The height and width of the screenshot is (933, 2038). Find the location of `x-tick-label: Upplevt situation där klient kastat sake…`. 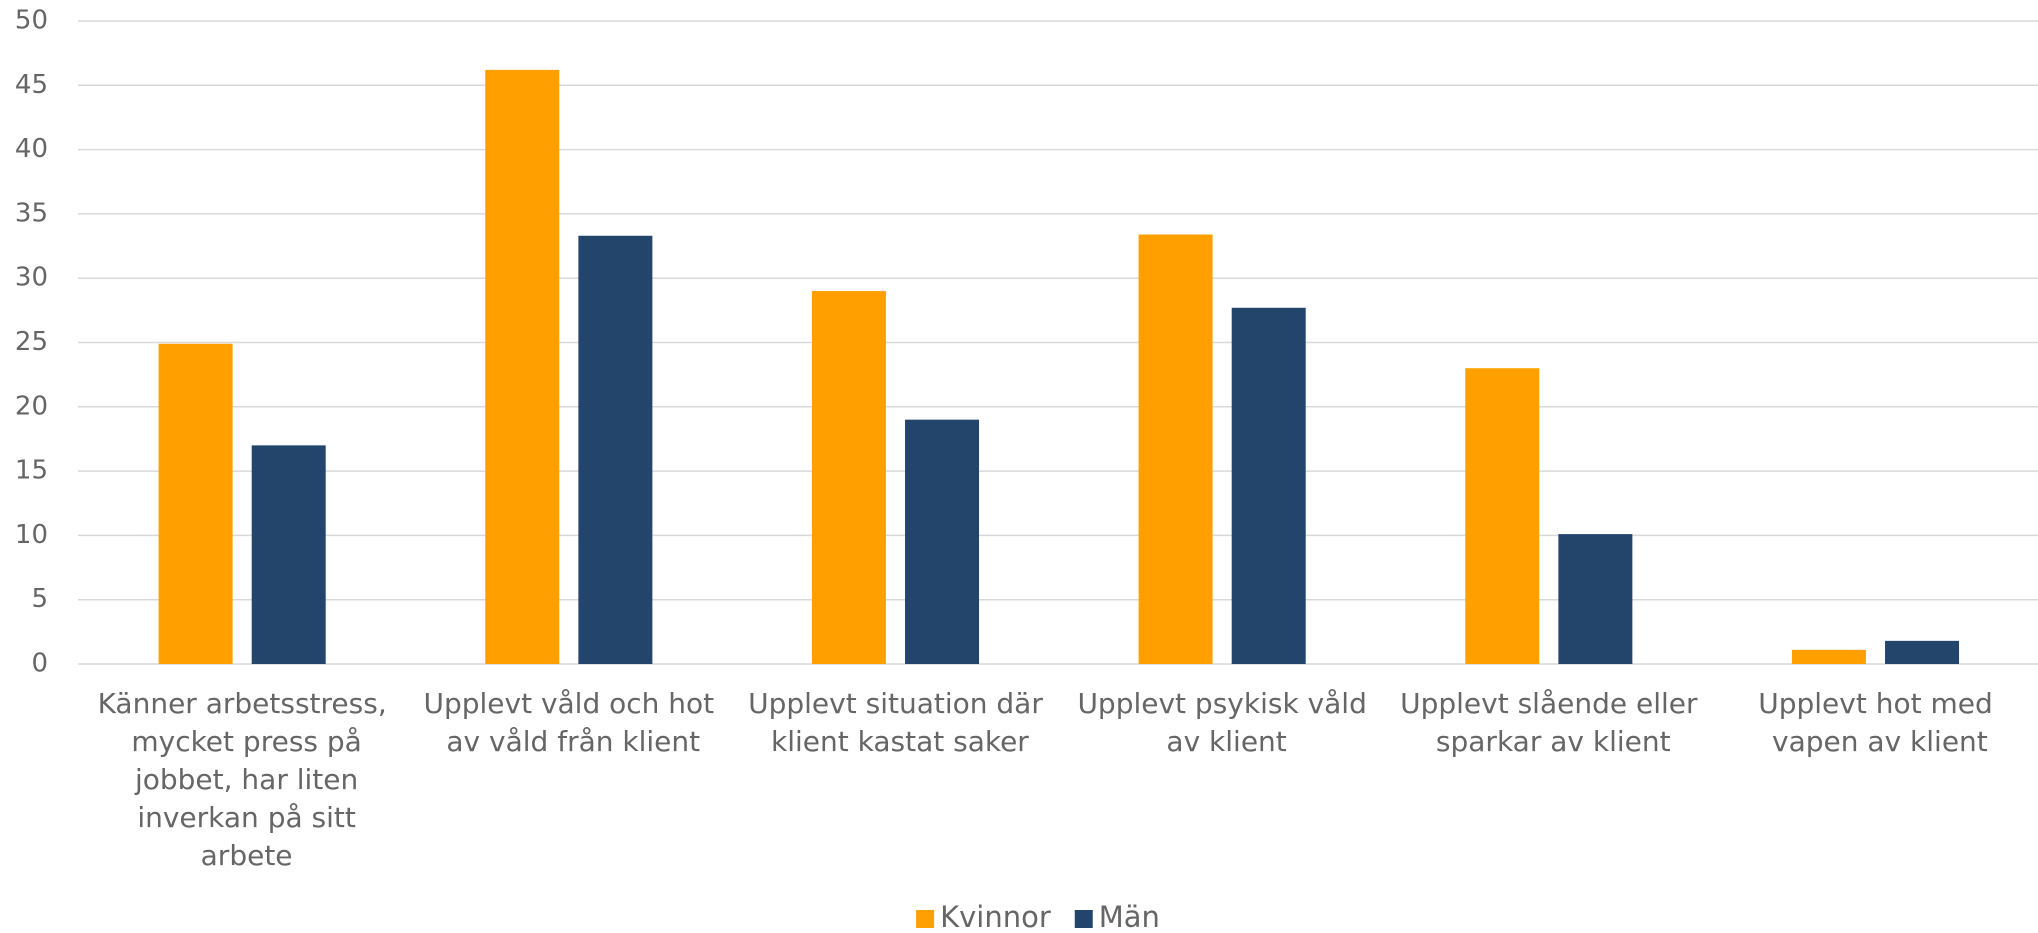

x-tick-label: Upplevt situation där klient kastat sake… is located at coordinates (895, 722).